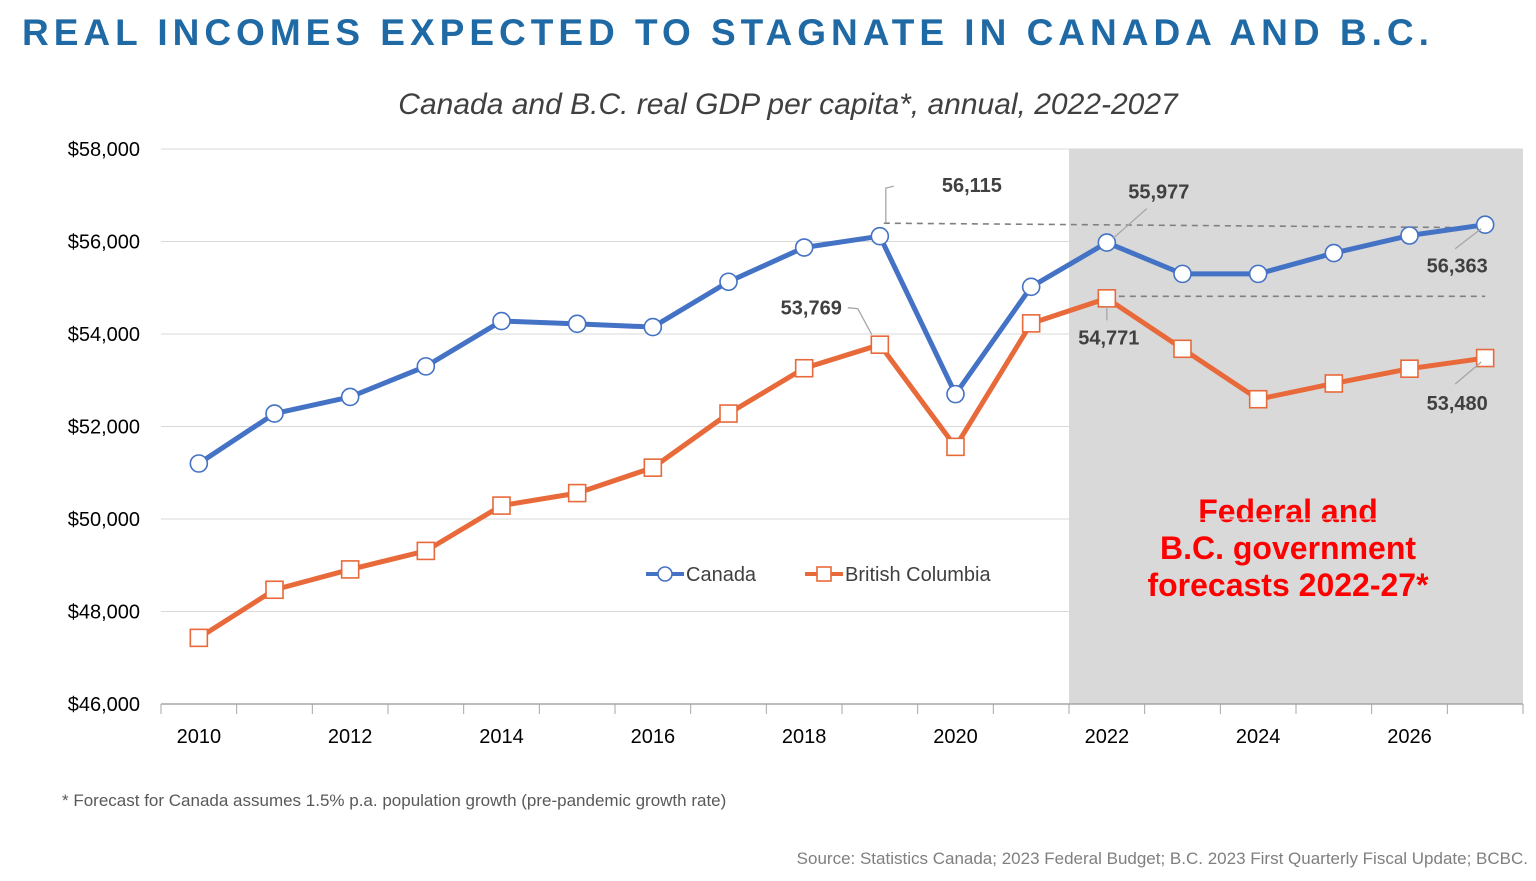 This screenshot has height=881, width=1536. Describe the element at coordinates (918, 575) in the screenshot. I see `legend-label: British Columbia` at that location.